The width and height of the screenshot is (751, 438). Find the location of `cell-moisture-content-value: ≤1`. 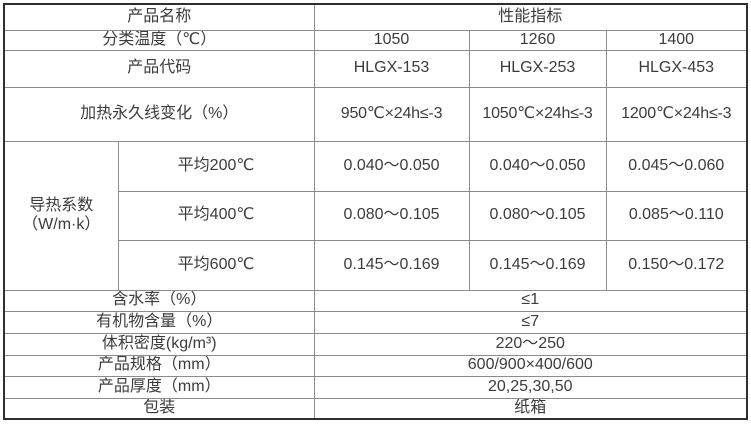

cell-moisture-content-value: ≤1 is located at coordinates (530, 300).